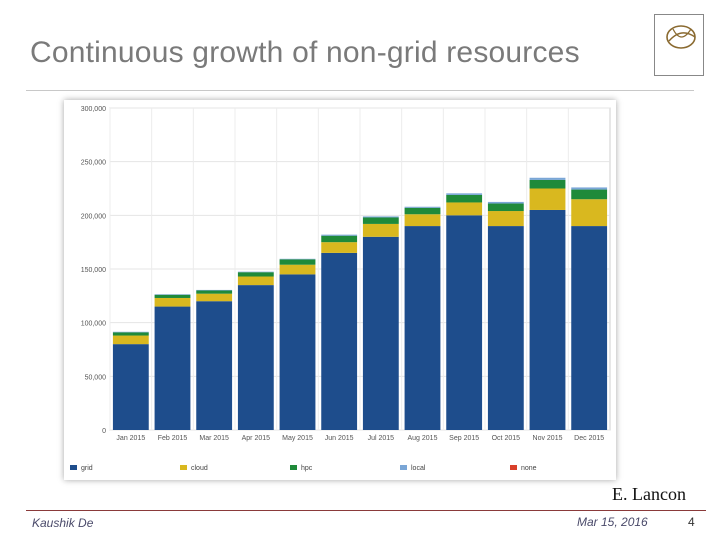  Describe the element at coordinates (529, 468) in the screenshot. I see `legend-label-none: none` at that location.